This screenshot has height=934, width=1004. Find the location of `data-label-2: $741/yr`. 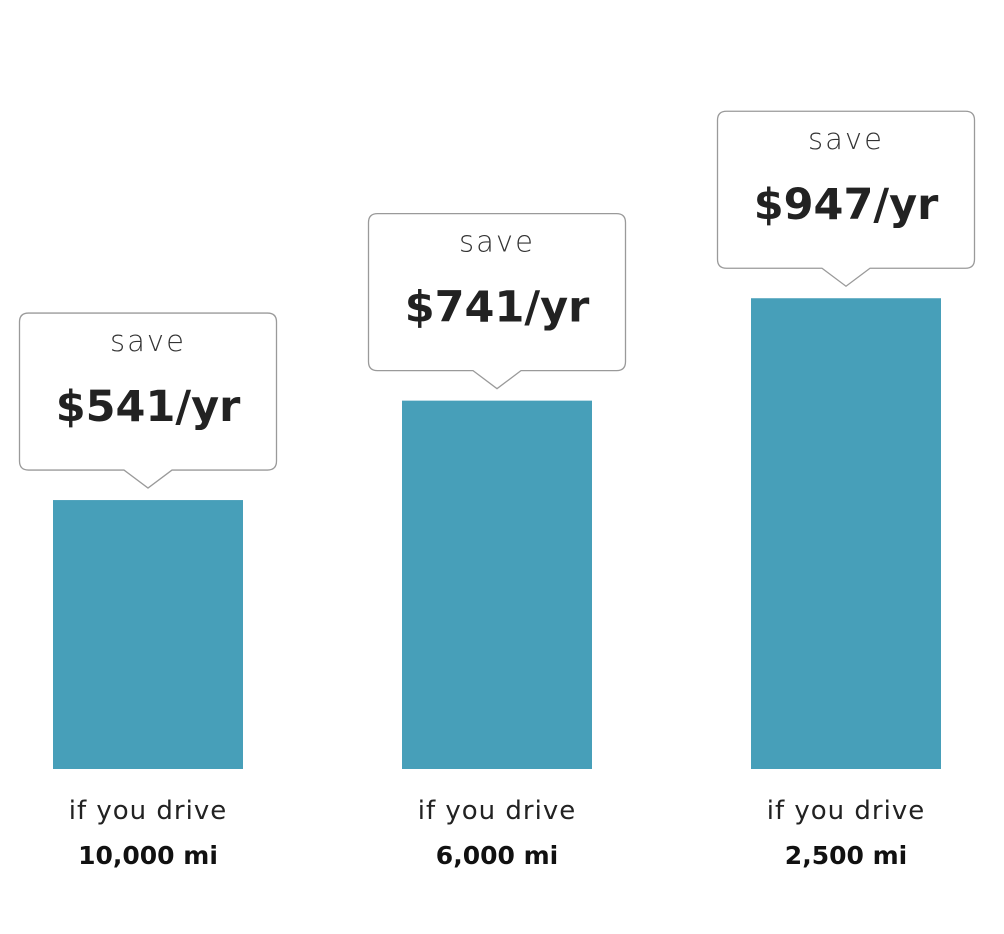

data-label-2: $741/yr is located at coordinates (497, 308).